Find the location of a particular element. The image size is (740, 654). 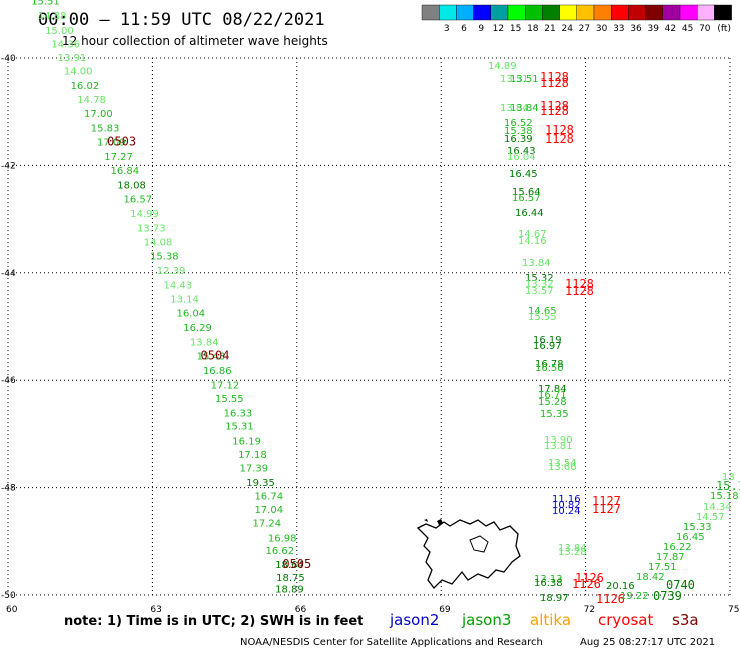

swh-value-label: 16.74 is located at coordinates (268, 496).